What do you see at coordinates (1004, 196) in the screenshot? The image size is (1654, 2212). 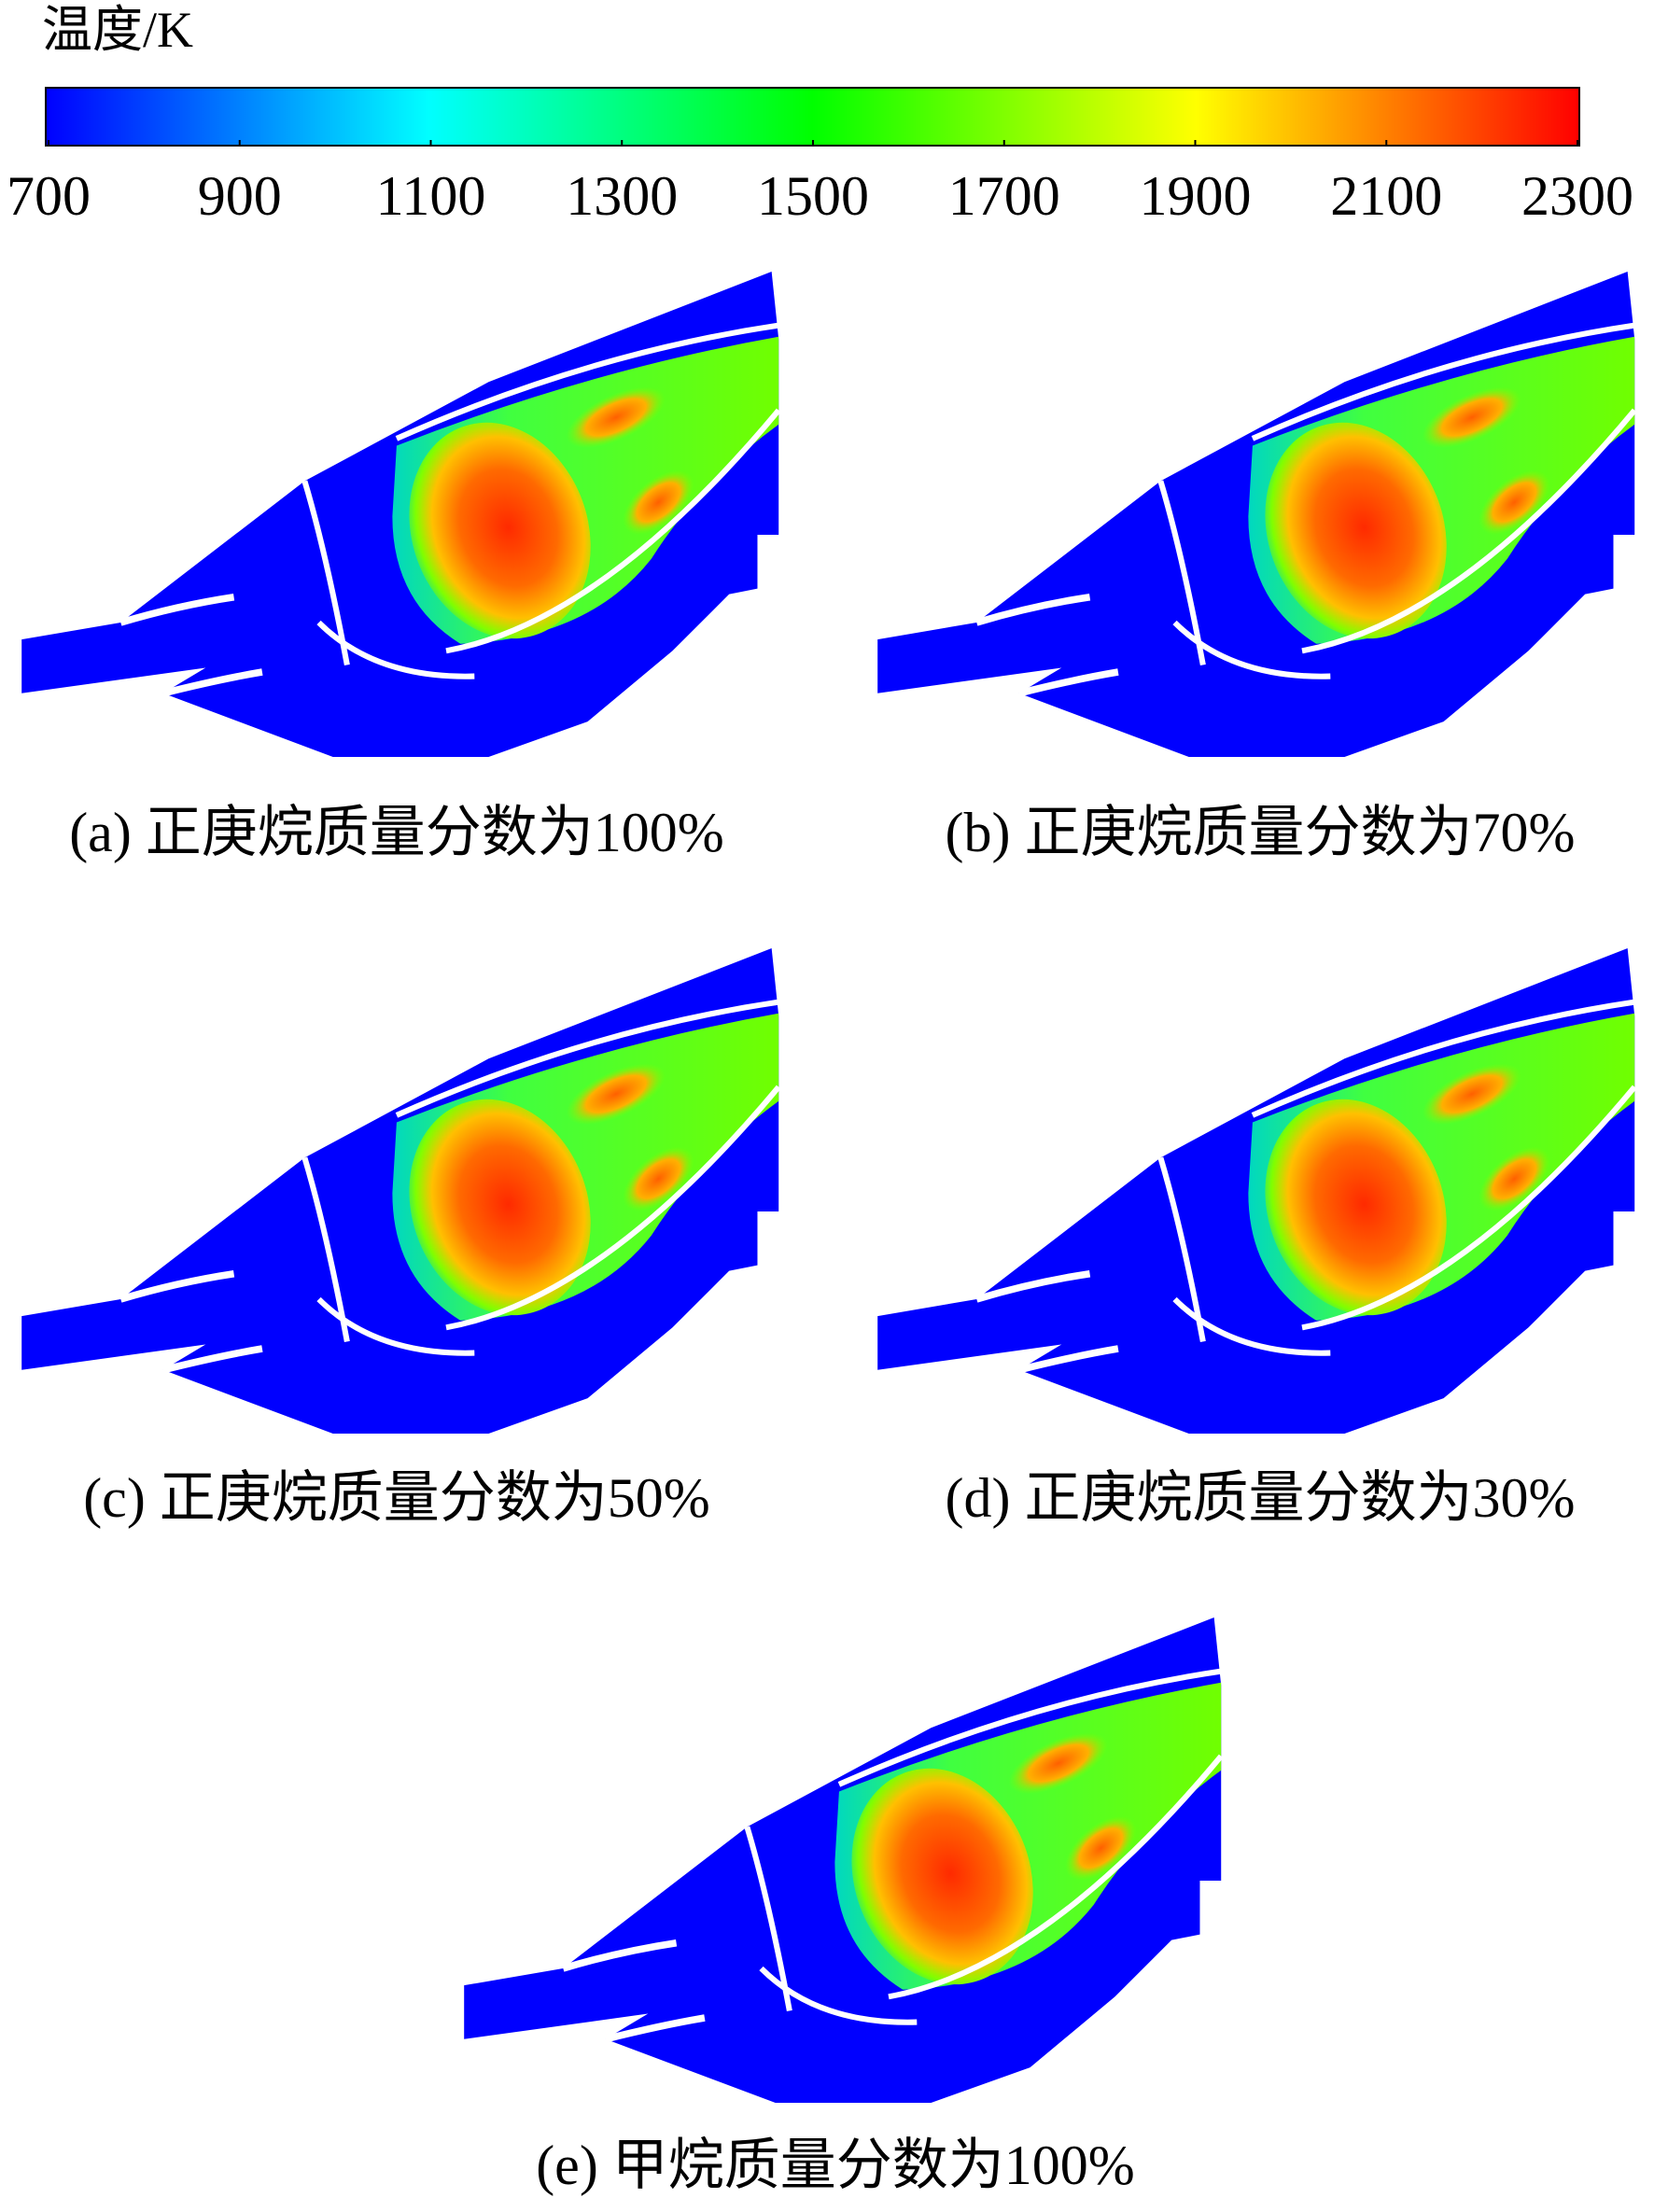 I see `tick-label: 1700` at bounding box center [1004, 196].